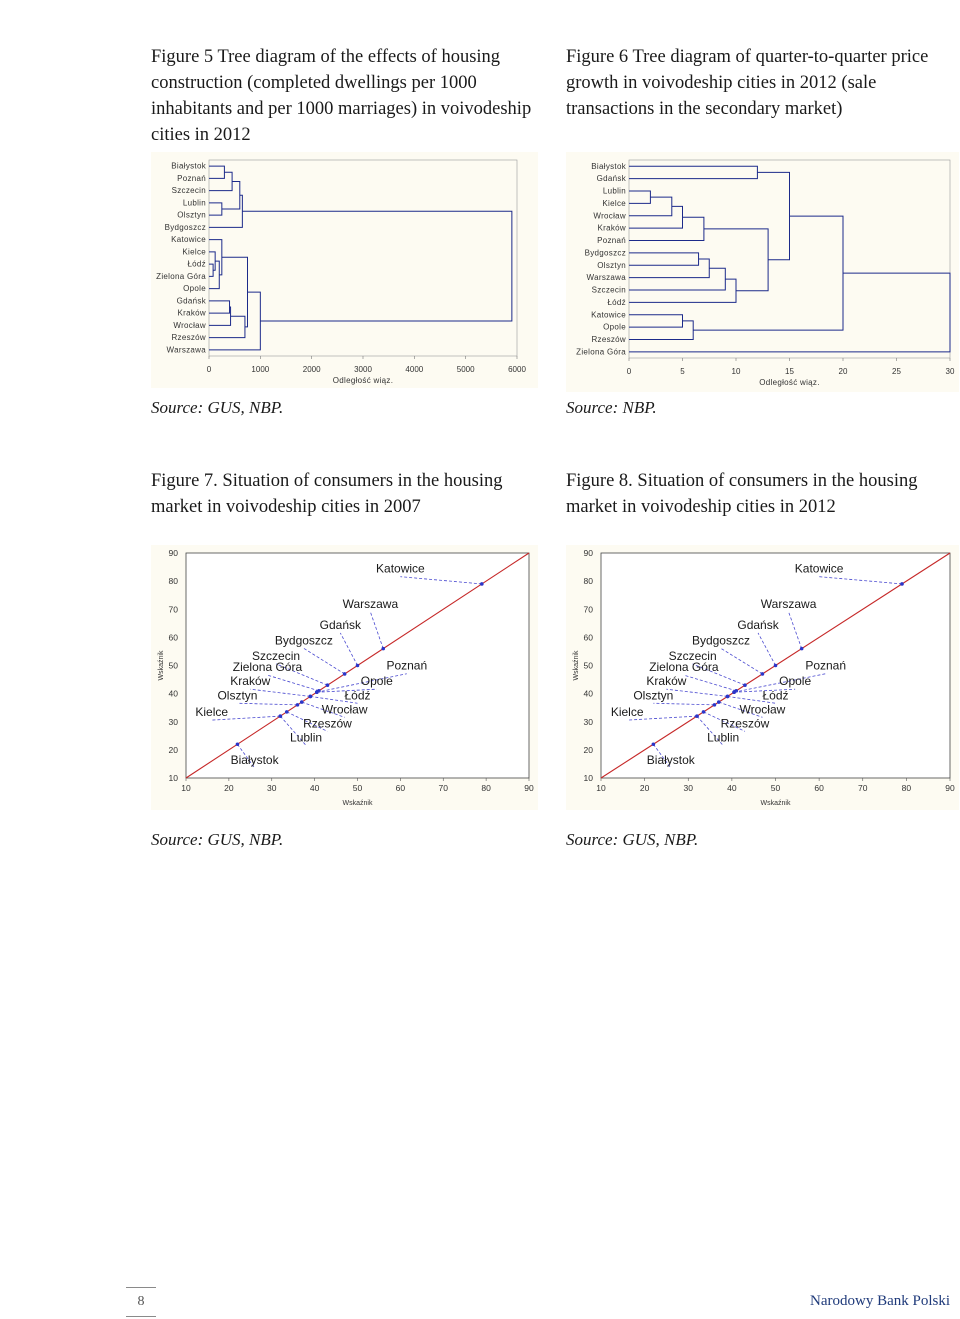 The image size is (960, 1319). Describe the element at coordinates (517, 369) in the screenshot. I see `x-tick-label: 6000` at that location.